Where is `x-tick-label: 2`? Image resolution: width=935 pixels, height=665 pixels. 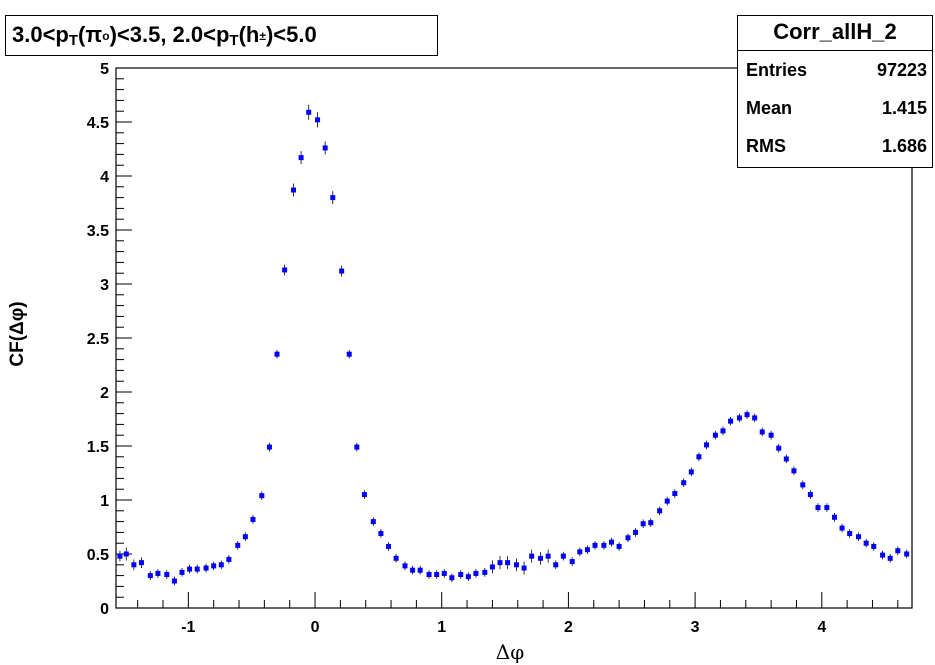
x-tick-label: 2 is located at coordinates (568, 627).